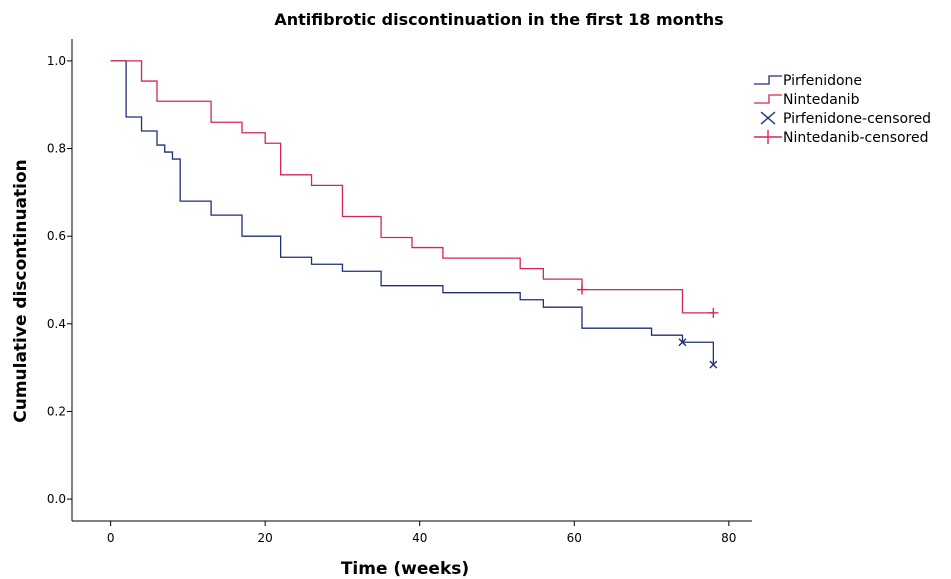  What do you see at coordinates (857, 119) in the screenshot?
I see `legend-label: Pirfenidone-censored` at bounding box center [857, 119].